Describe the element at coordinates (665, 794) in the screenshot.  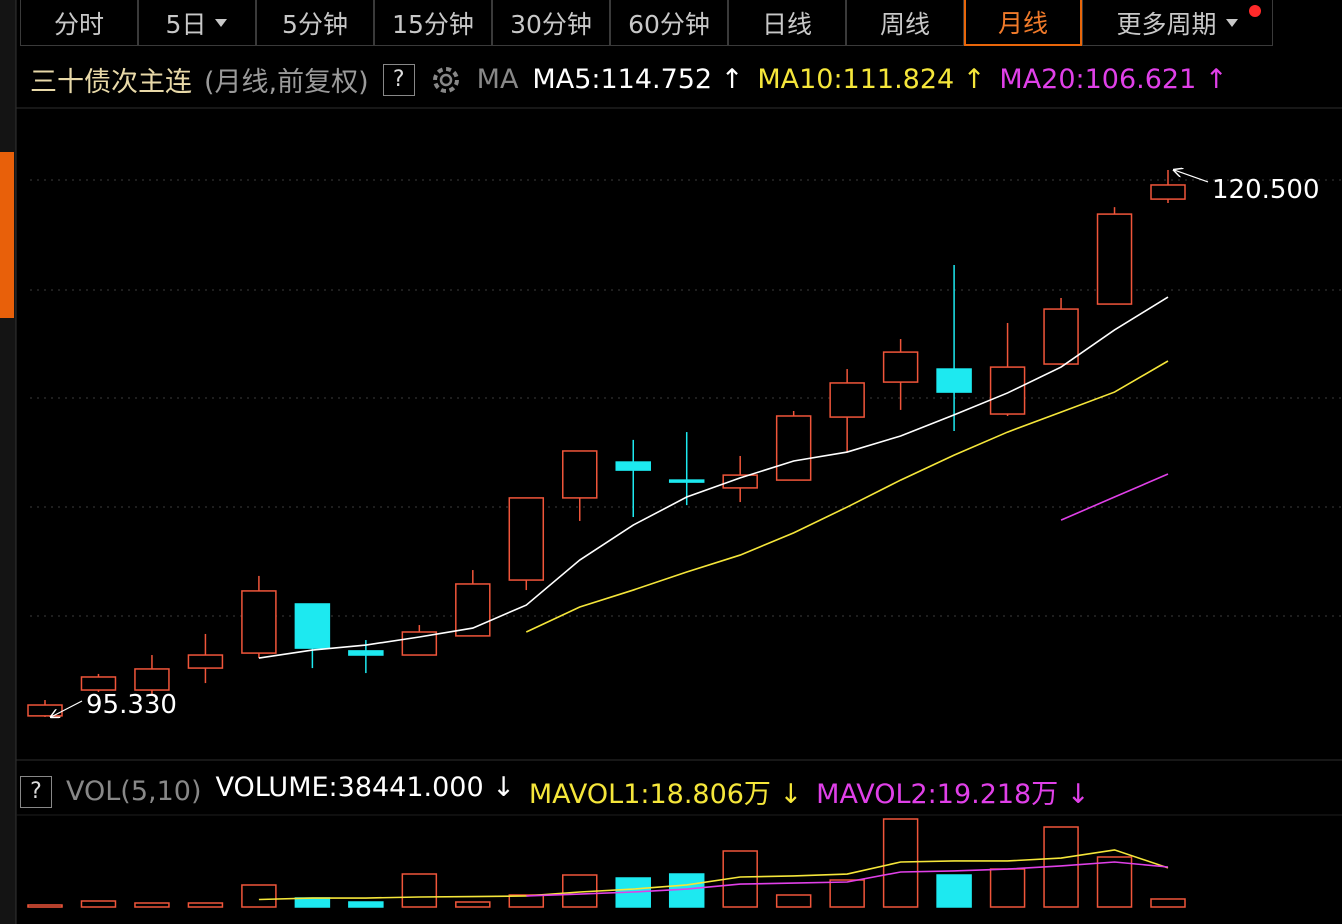
I see `legend-entry: MAVOL1:18.806万 ↓` at that location.